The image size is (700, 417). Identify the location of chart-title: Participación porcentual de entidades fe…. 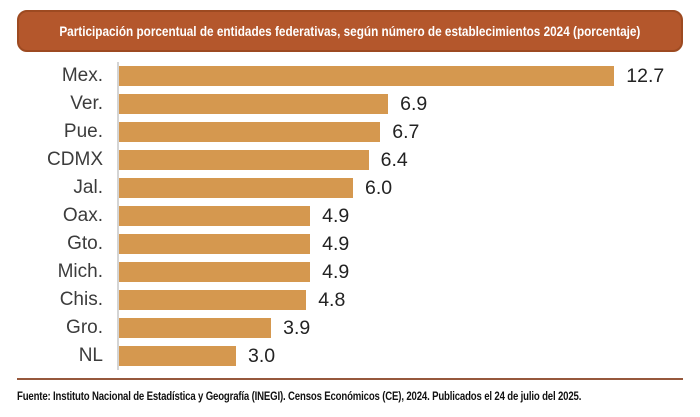
(350, 31).